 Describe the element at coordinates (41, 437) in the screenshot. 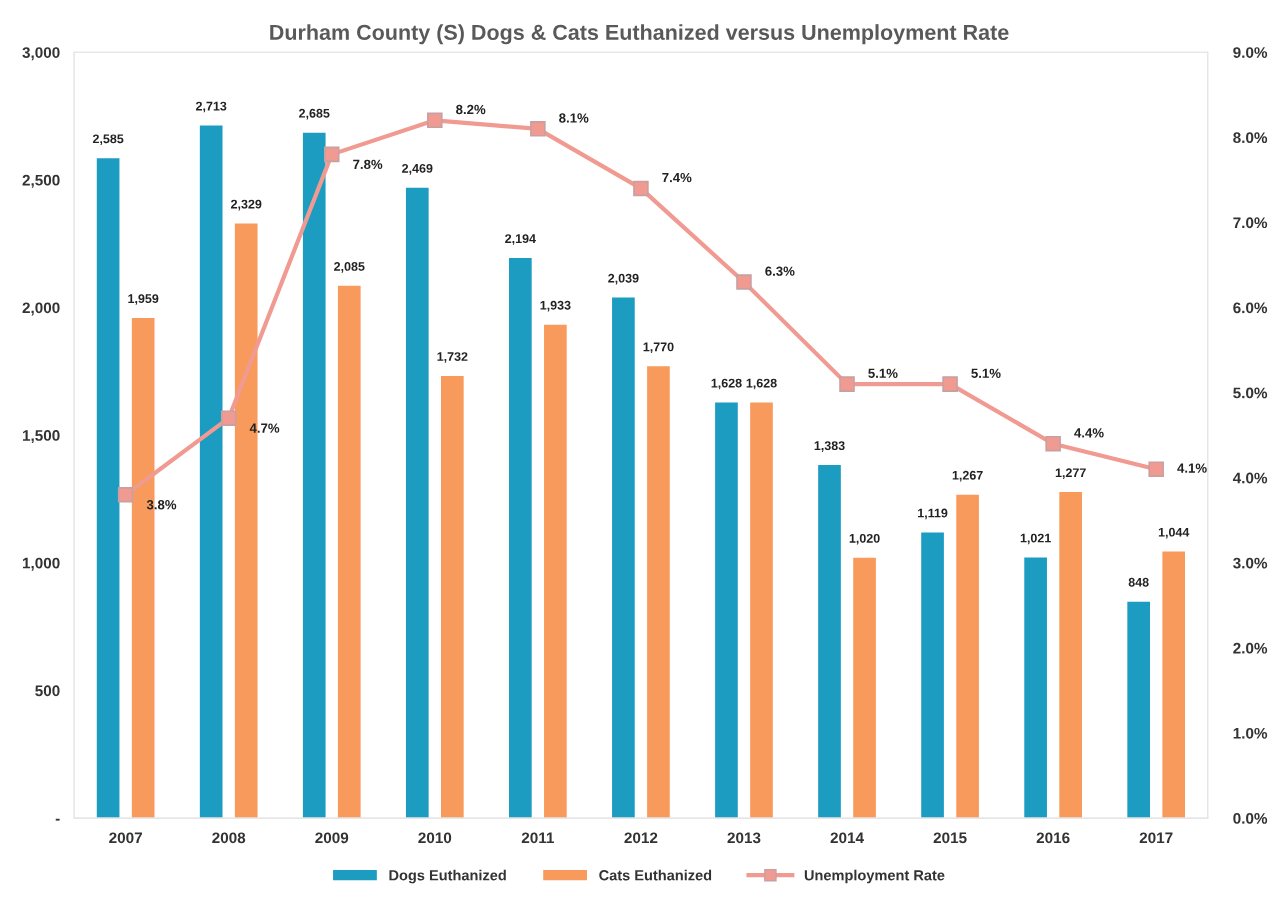

I see `y-tick-label: 1,500` at that location.